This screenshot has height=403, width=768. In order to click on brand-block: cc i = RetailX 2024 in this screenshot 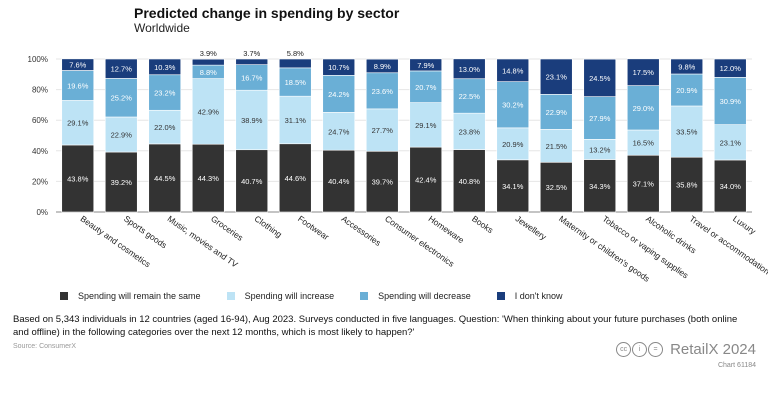, I will do `click(686, 349)`.